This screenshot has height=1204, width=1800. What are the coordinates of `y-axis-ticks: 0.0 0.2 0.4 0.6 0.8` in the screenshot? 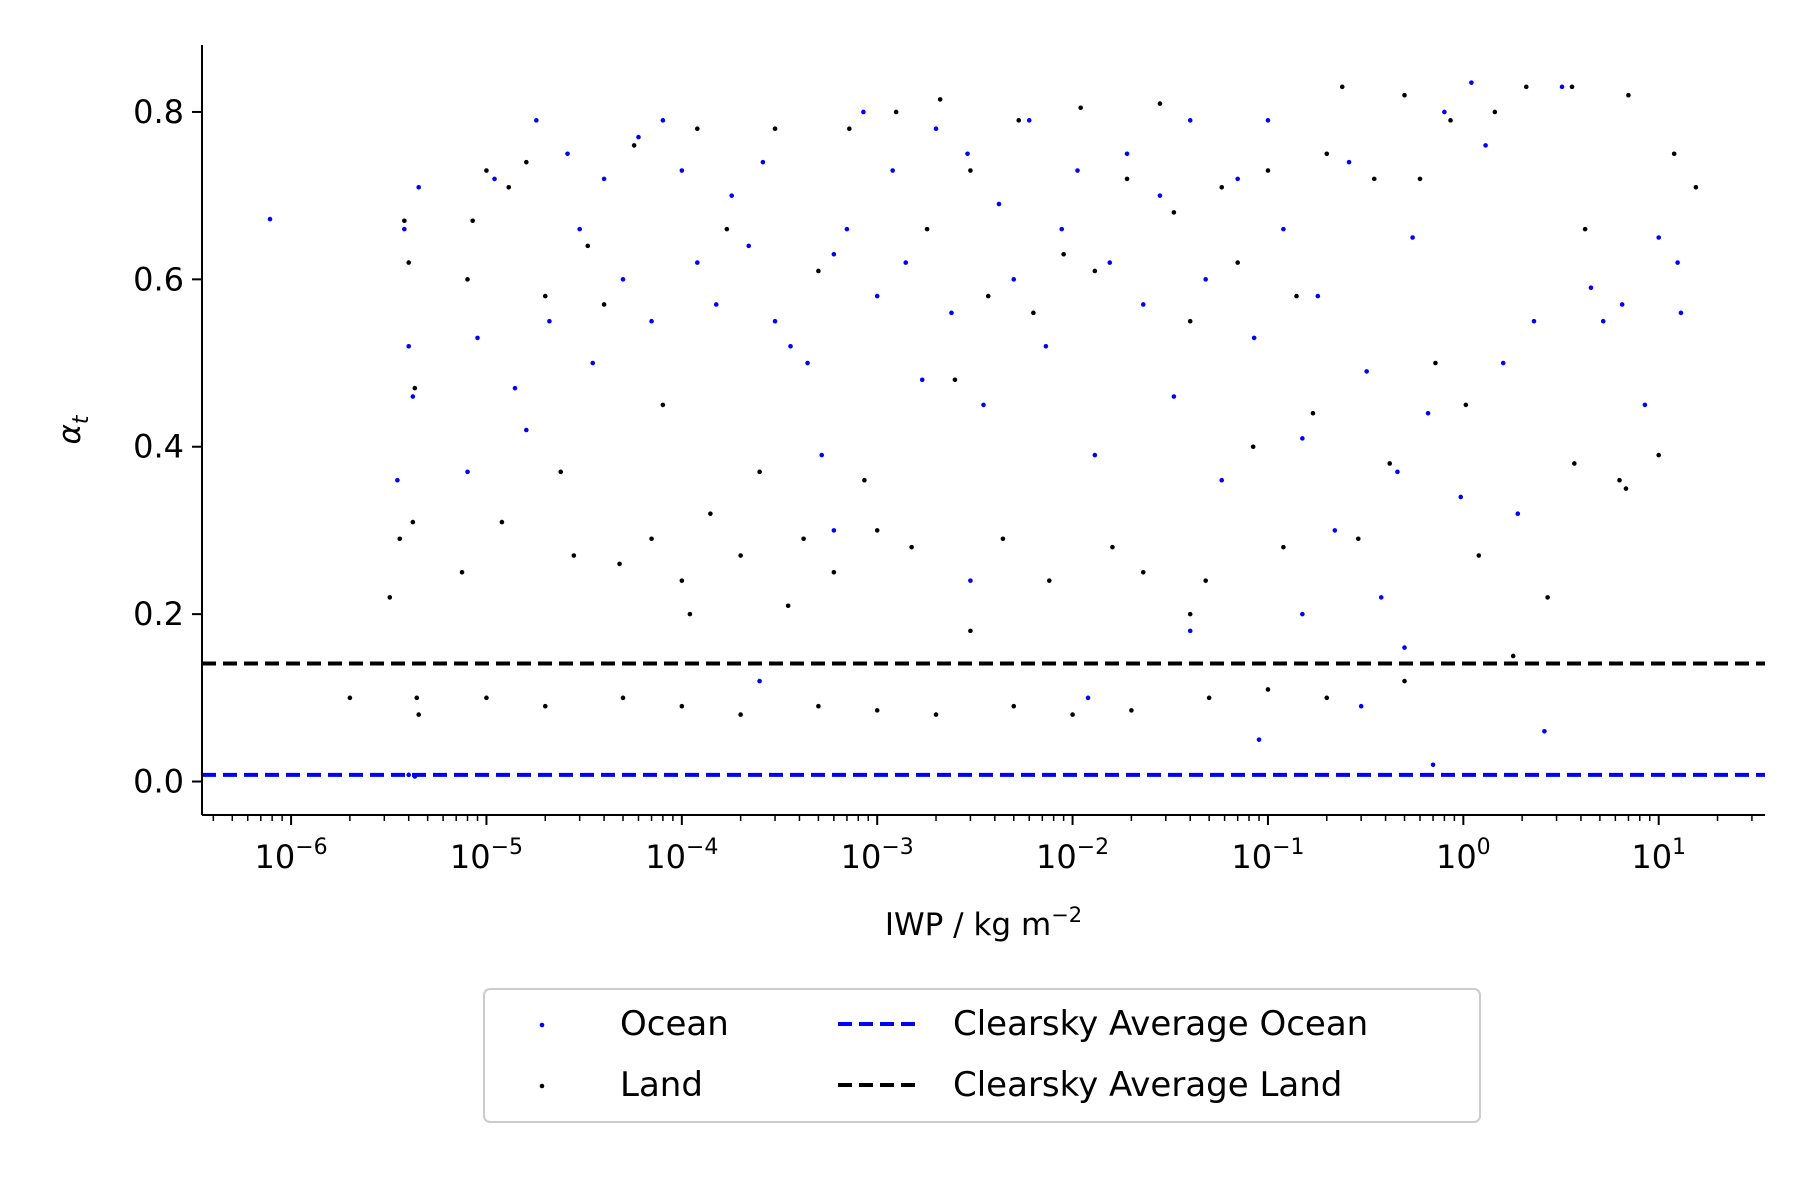 It's located at (167, 447).